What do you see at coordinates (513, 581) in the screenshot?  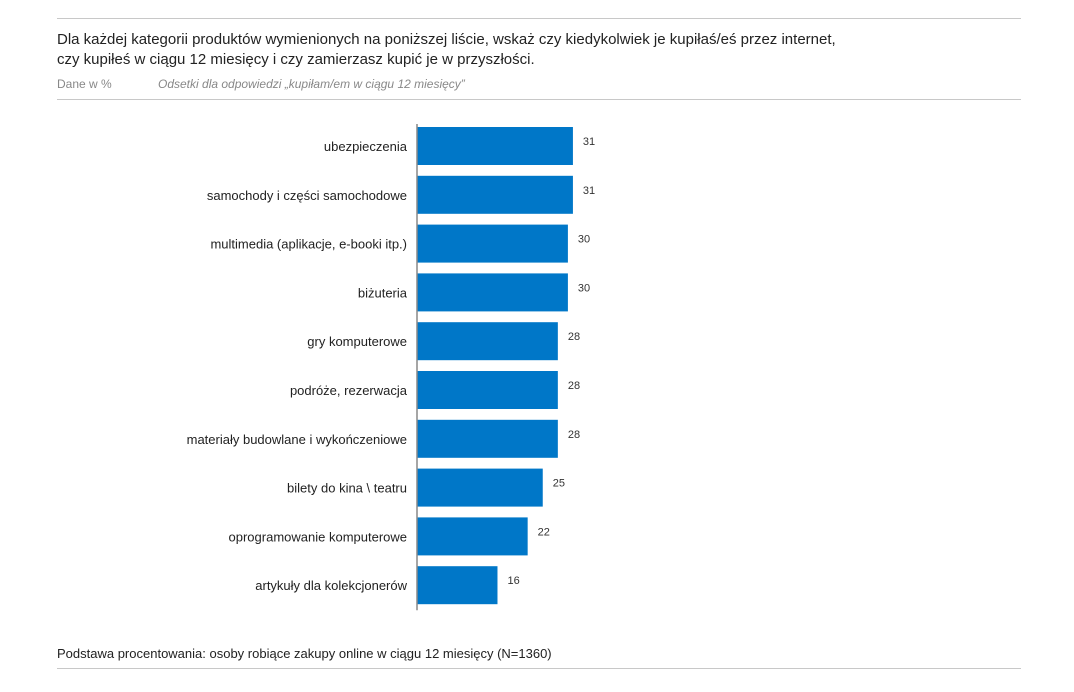 I see `data-label: 16` at bounding box center [513, 581].